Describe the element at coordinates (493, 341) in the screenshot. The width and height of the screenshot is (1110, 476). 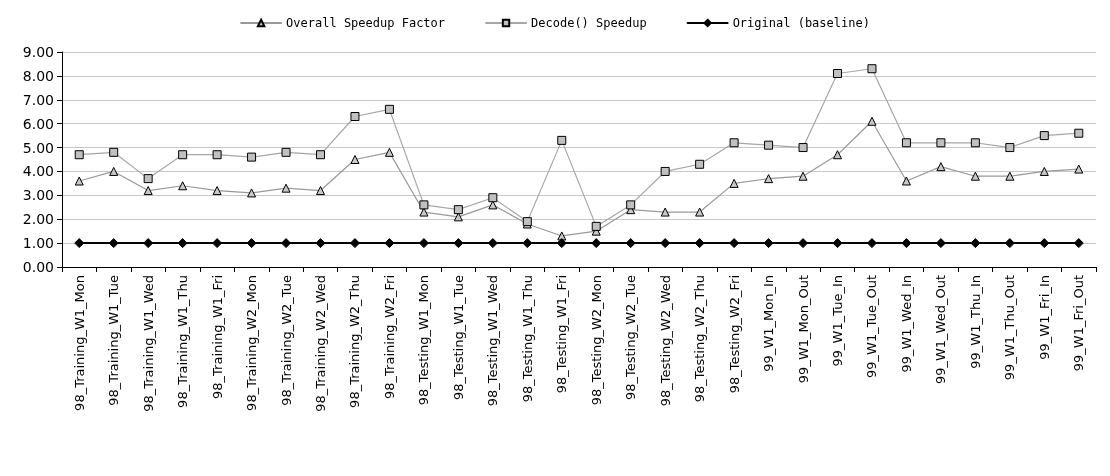
I see `x-tick-label: 98_Testing_W1_Wed` at that location.